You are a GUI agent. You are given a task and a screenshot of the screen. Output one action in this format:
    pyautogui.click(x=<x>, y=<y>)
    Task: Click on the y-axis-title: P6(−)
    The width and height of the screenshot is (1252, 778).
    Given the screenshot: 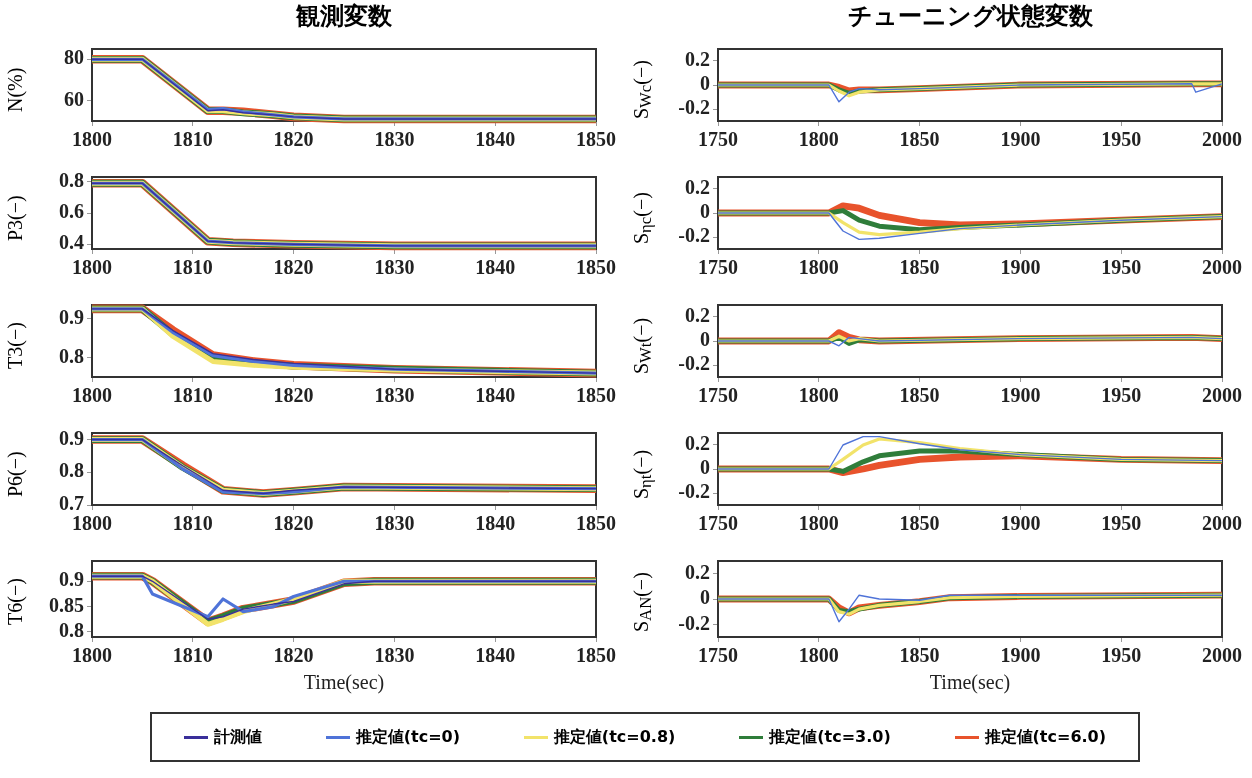 What is the action you would take?
    pyautogui.click(x=15, y=474)
    